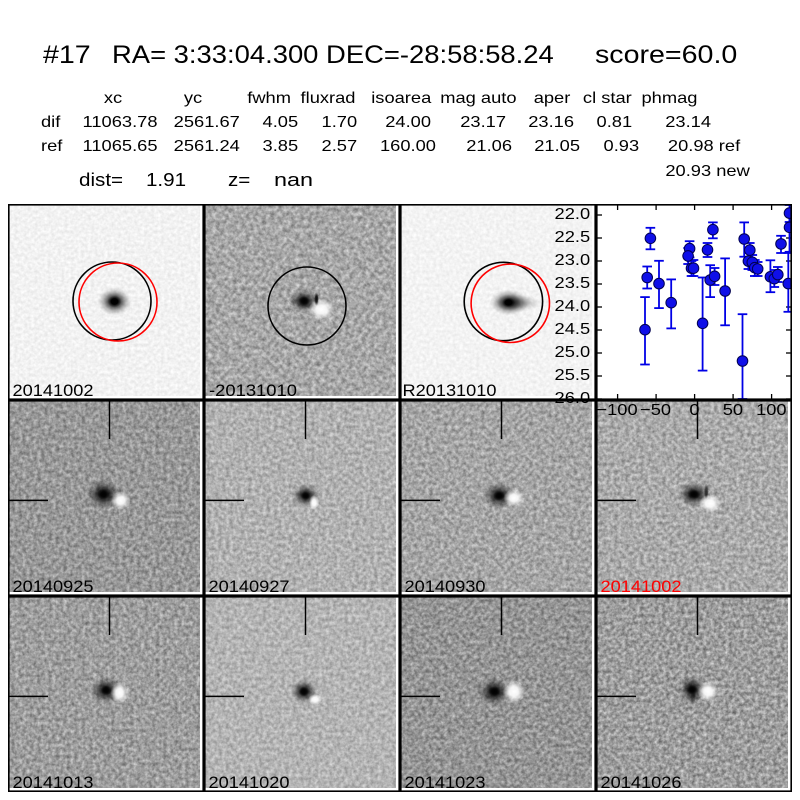 This screenshot has height=800, width=800. Describe the element at coordinates (53, 783) in the screenshot. I see `svg-text: 20141013` at that location.